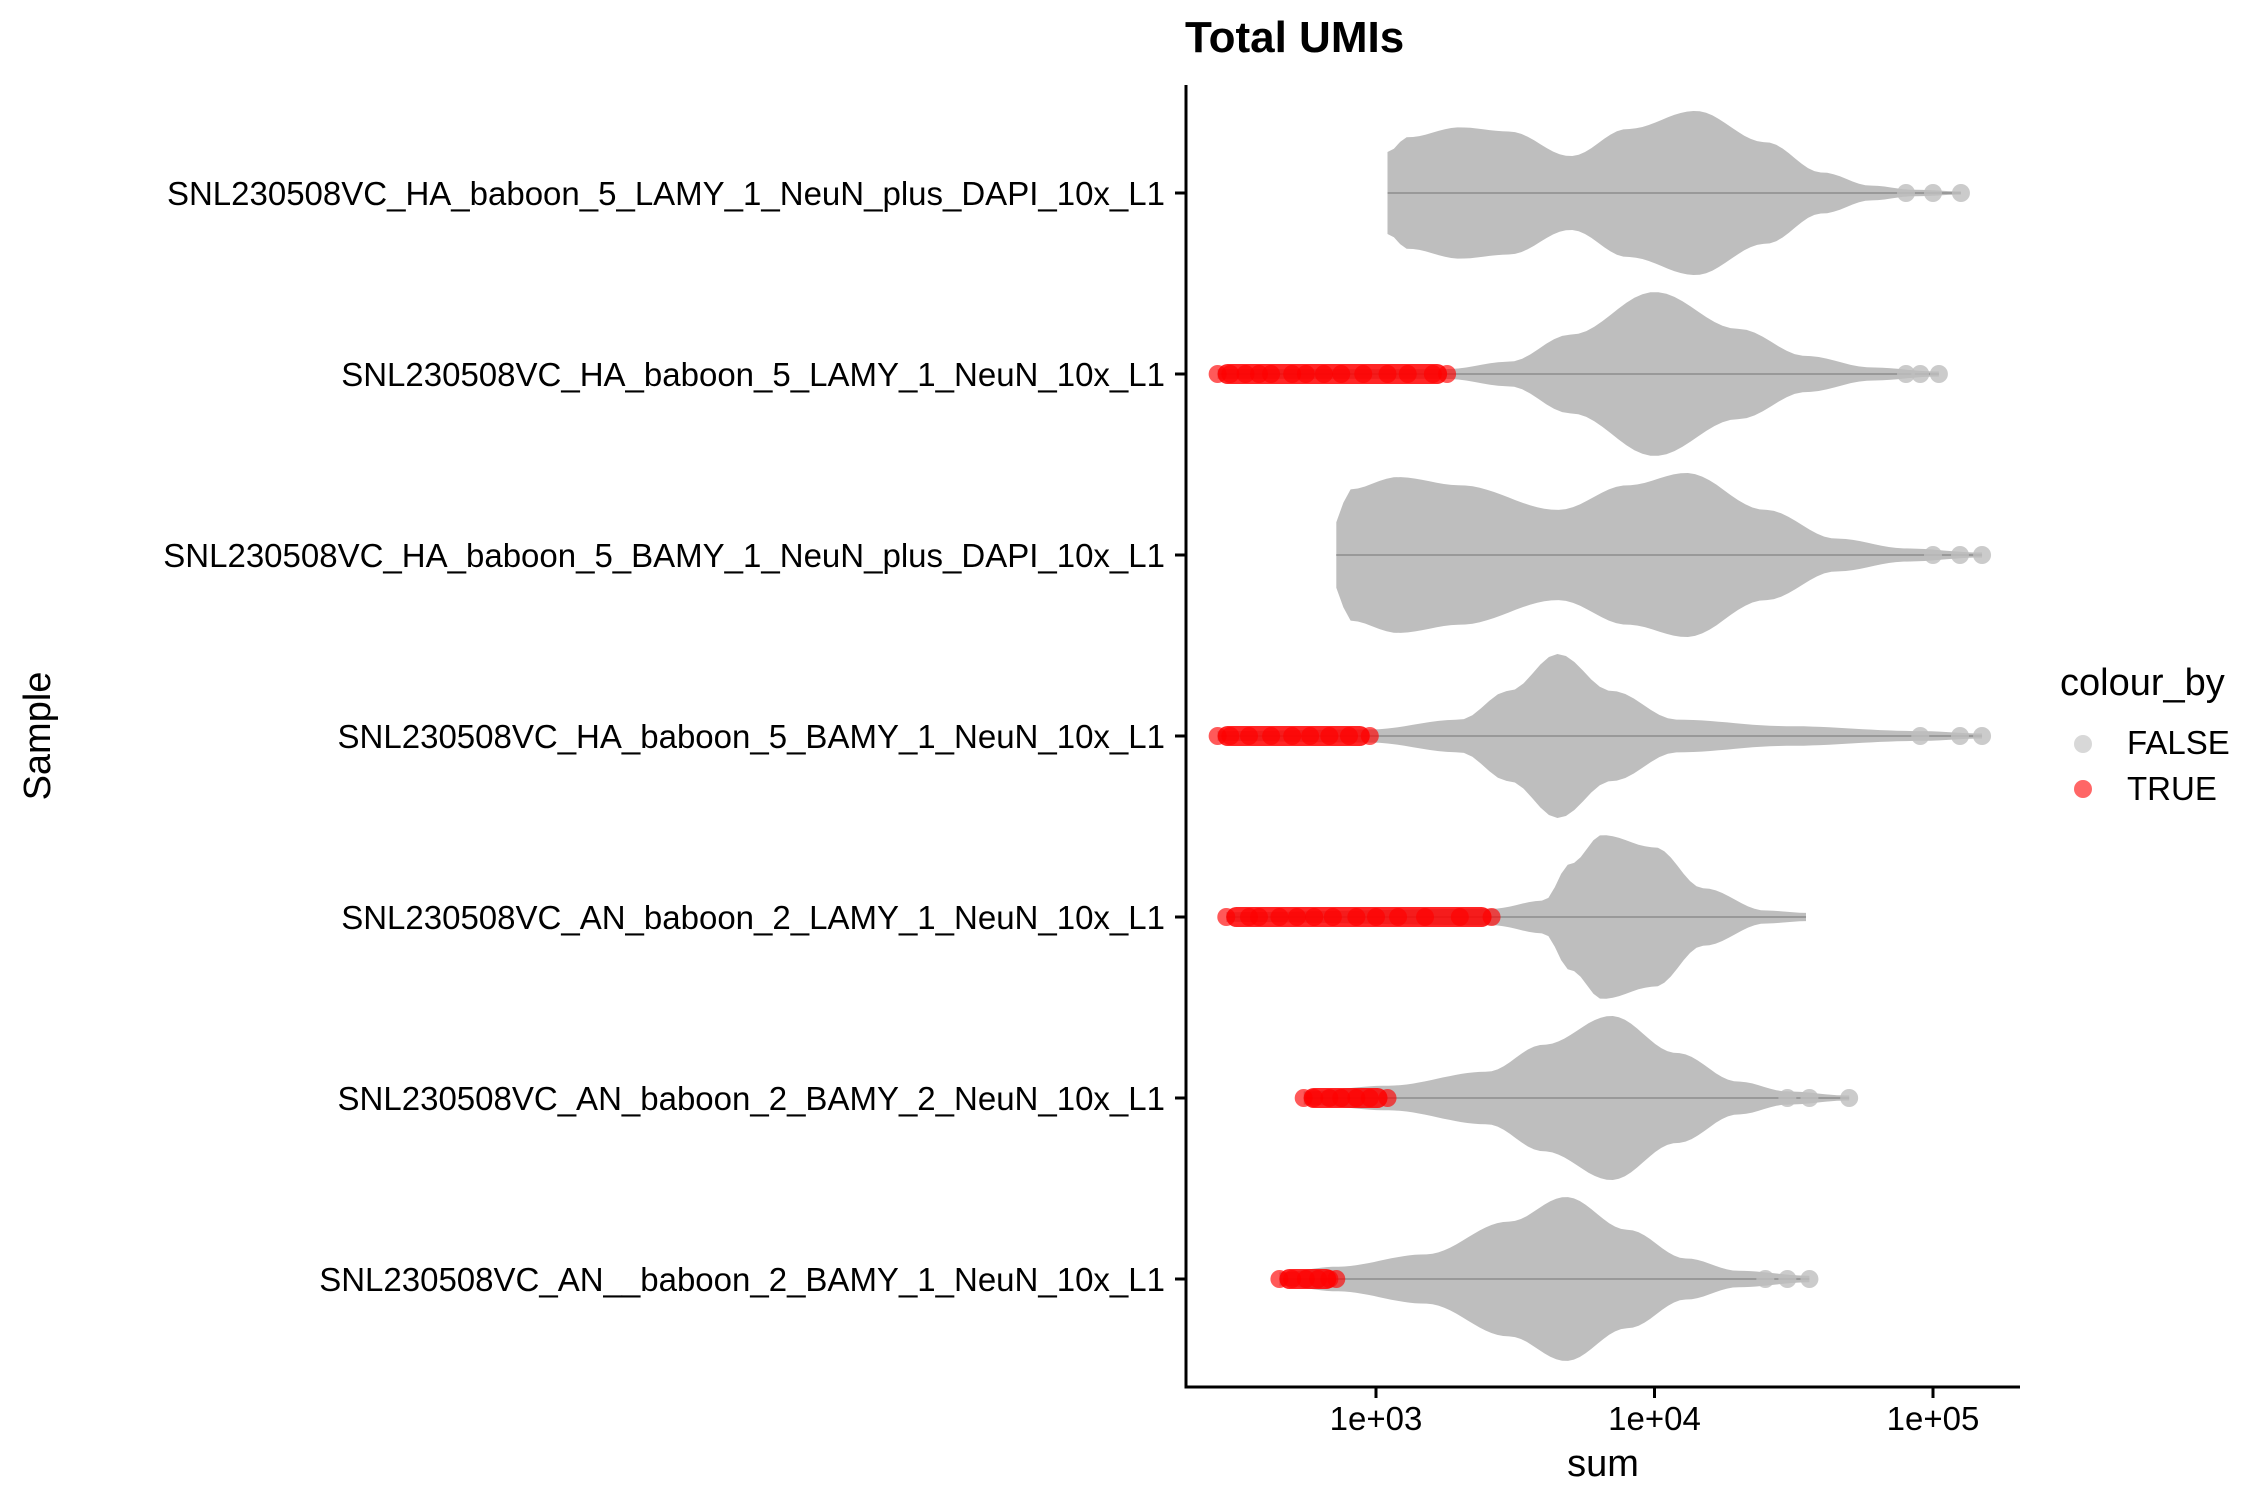 The image size is (2250, 1500). I want to click on legend-key-true, so click(2083, 789).